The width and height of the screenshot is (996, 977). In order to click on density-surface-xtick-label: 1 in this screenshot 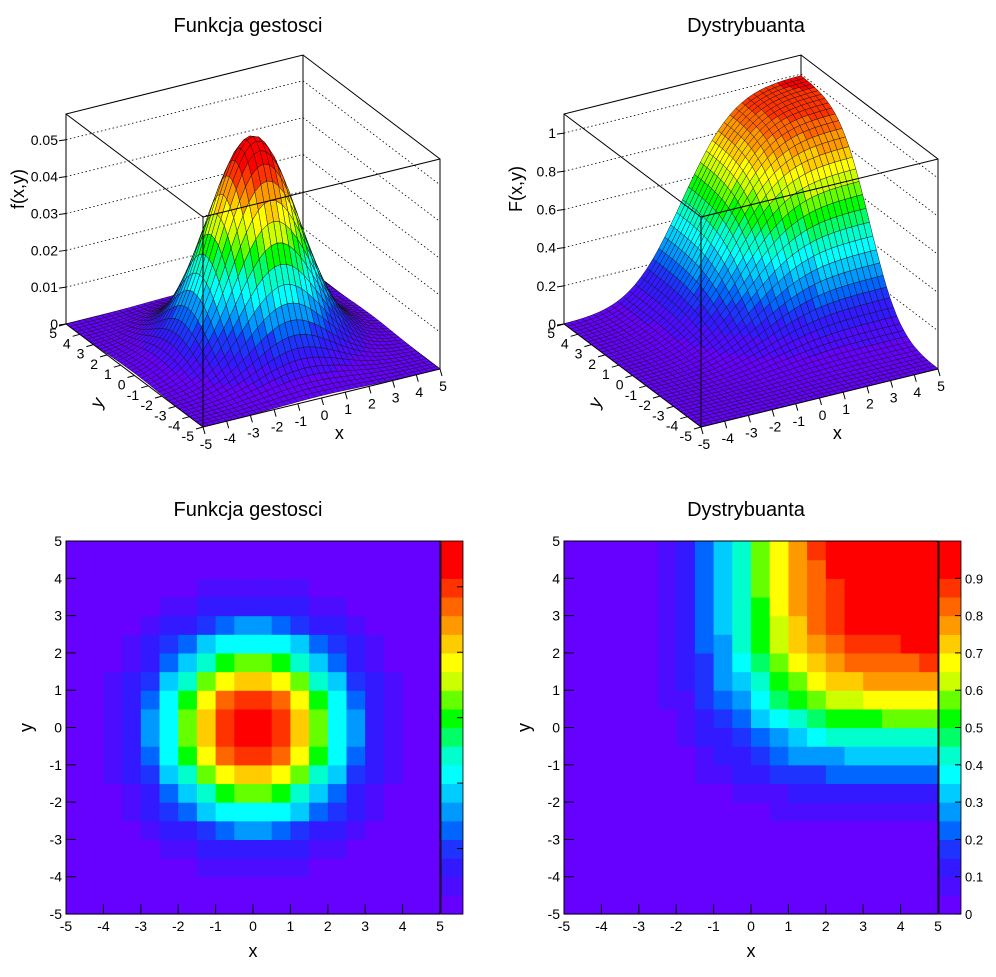, I will do `click(348, 409)`.